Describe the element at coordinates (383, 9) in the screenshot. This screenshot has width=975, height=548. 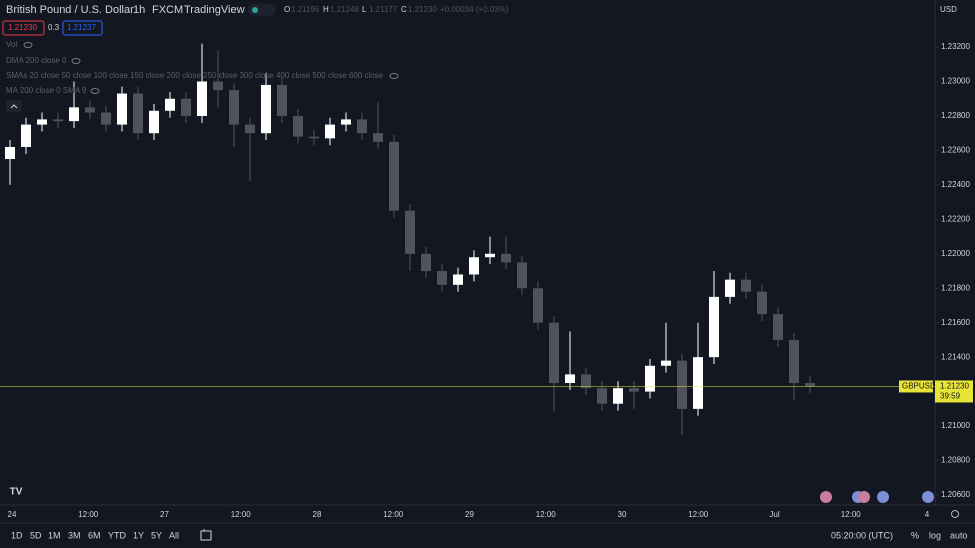
I see `ohlc-value: 1.21177` at that location.